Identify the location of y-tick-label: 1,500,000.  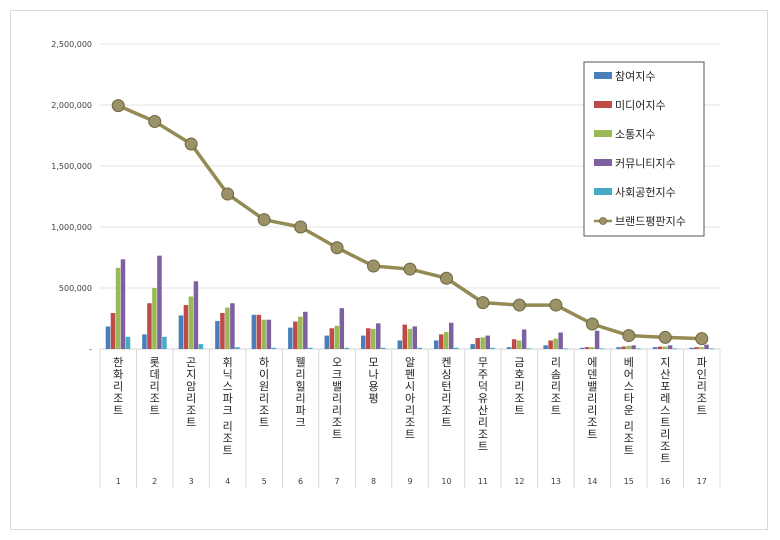
(71, 166).